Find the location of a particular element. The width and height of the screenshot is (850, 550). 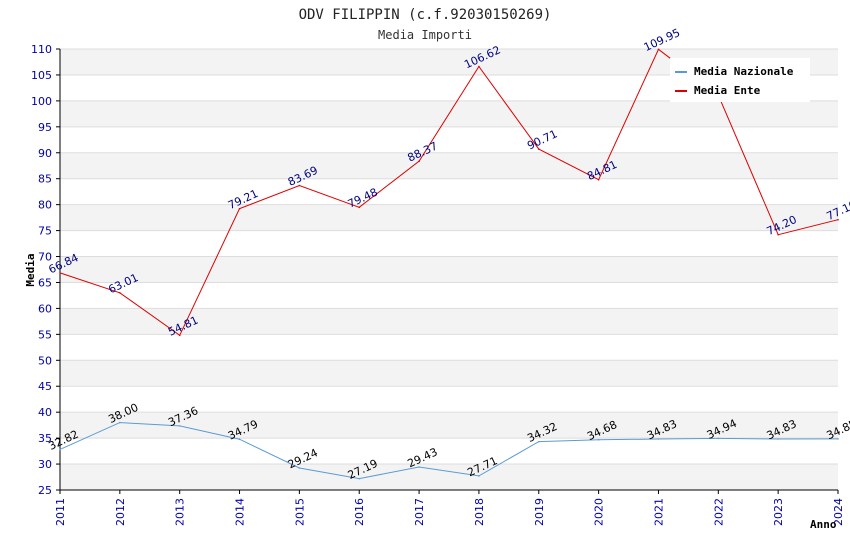

y-tick-labels: 25 30 35 40 45 50 55 60 65 70 75 80 85 90 95 100 105 110 is located at coordinates (41, 270).